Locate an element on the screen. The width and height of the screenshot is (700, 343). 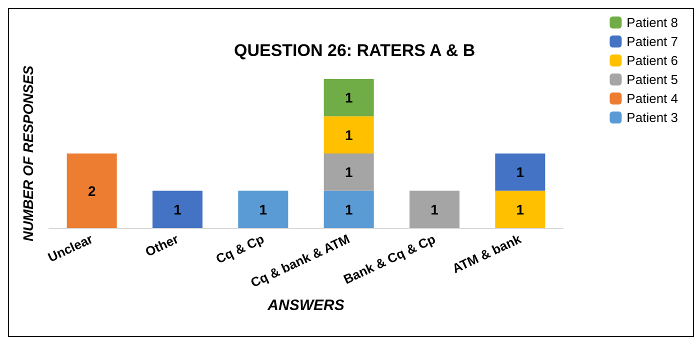
y-axis-title: NUMBER OF RESPONSES is located at coordinates (28, 153).